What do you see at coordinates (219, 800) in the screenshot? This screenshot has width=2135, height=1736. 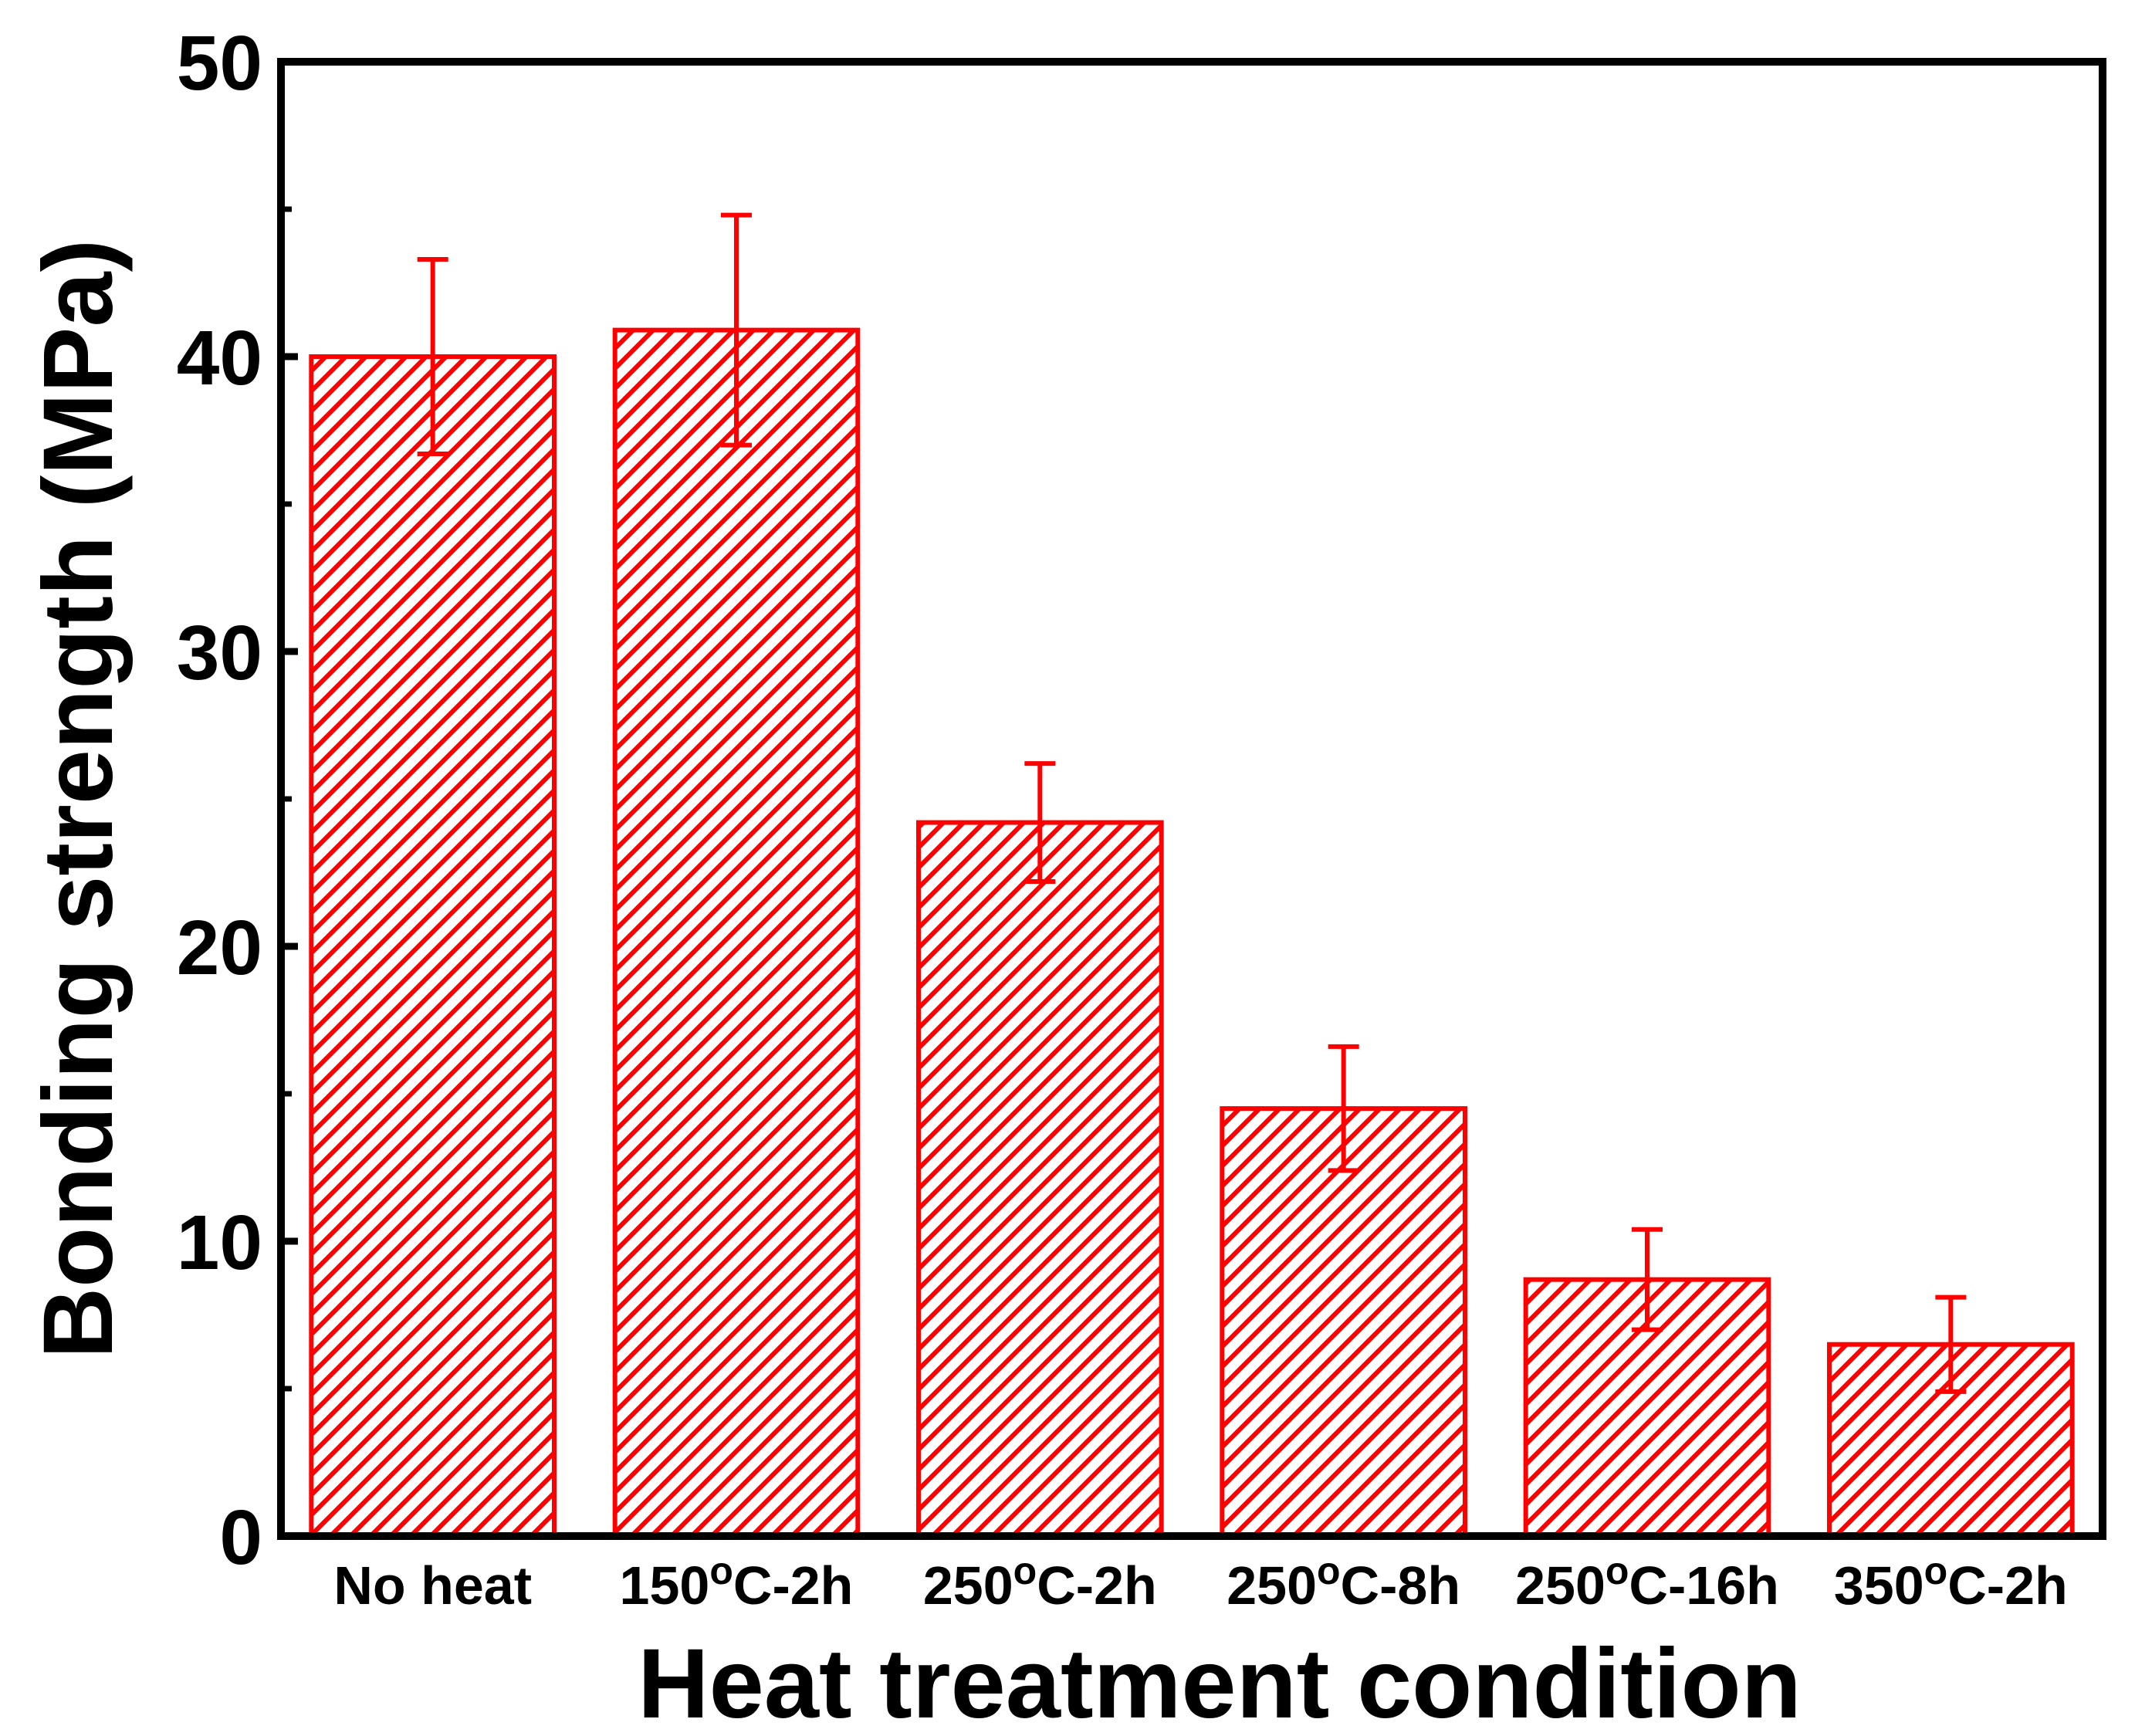 I see `y-tick-labels: 0 10 20 30 40 50` at bounding box center [219, 800].